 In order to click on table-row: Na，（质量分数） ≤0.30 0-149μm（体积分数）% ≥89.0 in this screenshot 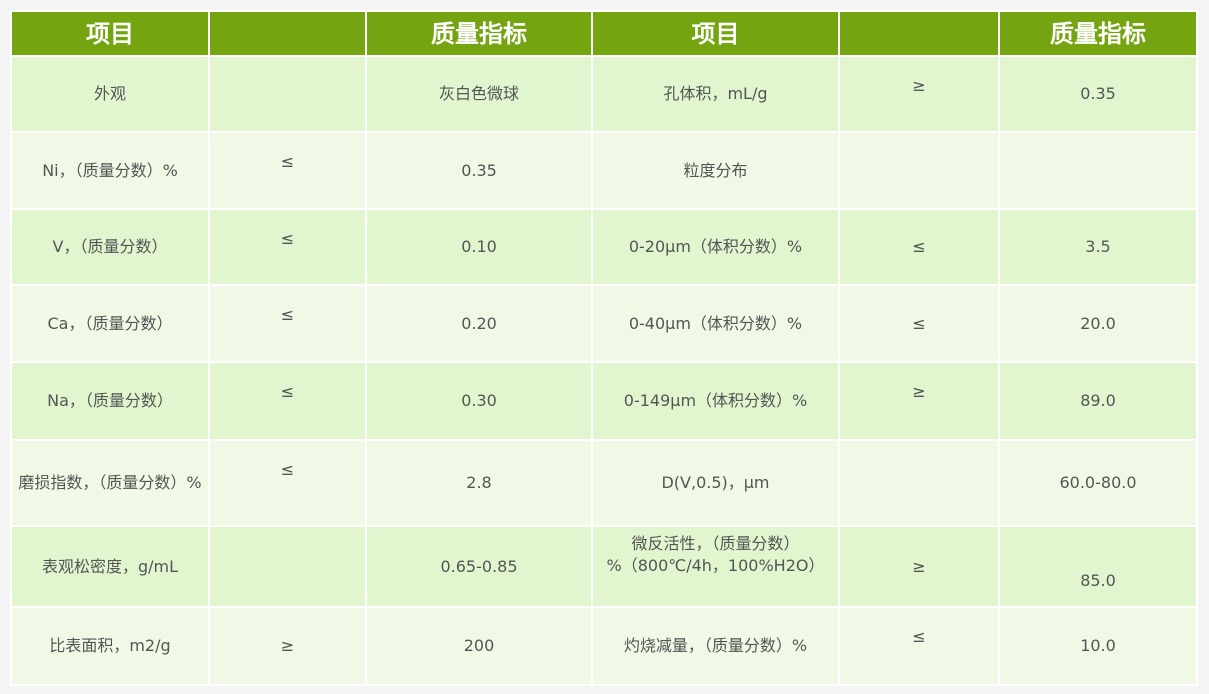, I will do `click(604, 401)`.